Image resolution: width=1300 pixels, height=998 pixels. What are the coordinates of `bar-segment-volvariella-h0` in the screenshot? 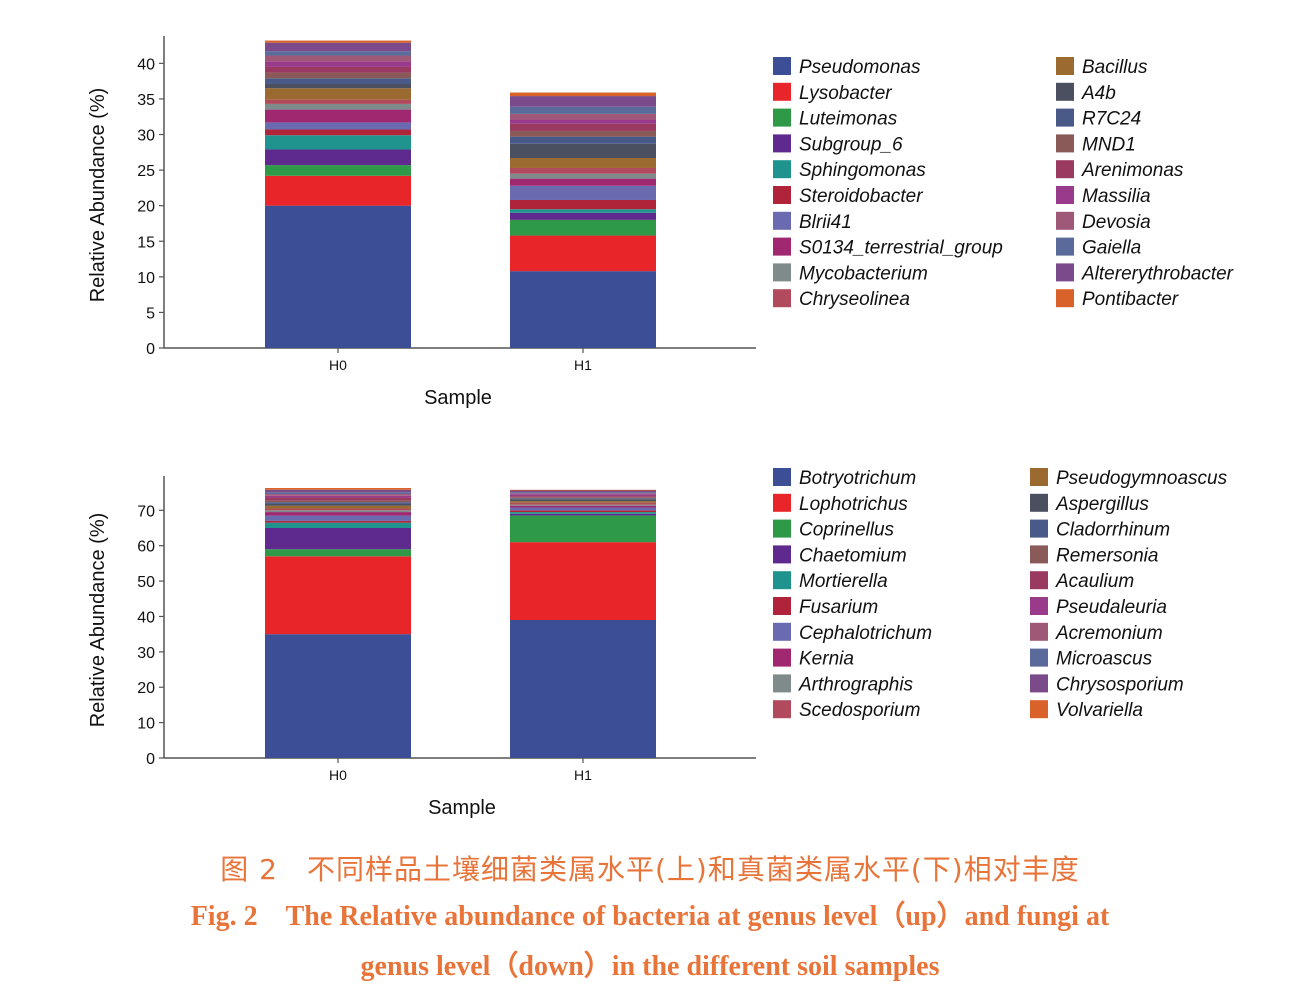 It's located at (338, 489).